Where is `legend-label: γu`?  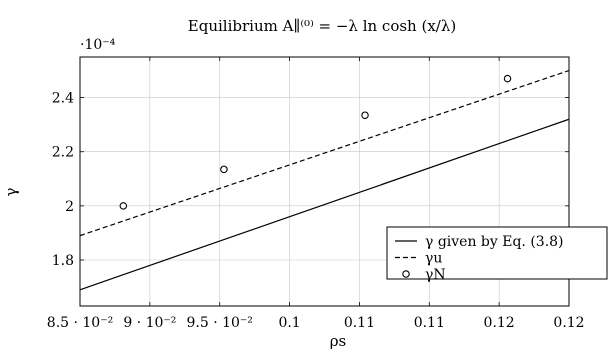 legend-label: γu is located at coordinates (433, 259).